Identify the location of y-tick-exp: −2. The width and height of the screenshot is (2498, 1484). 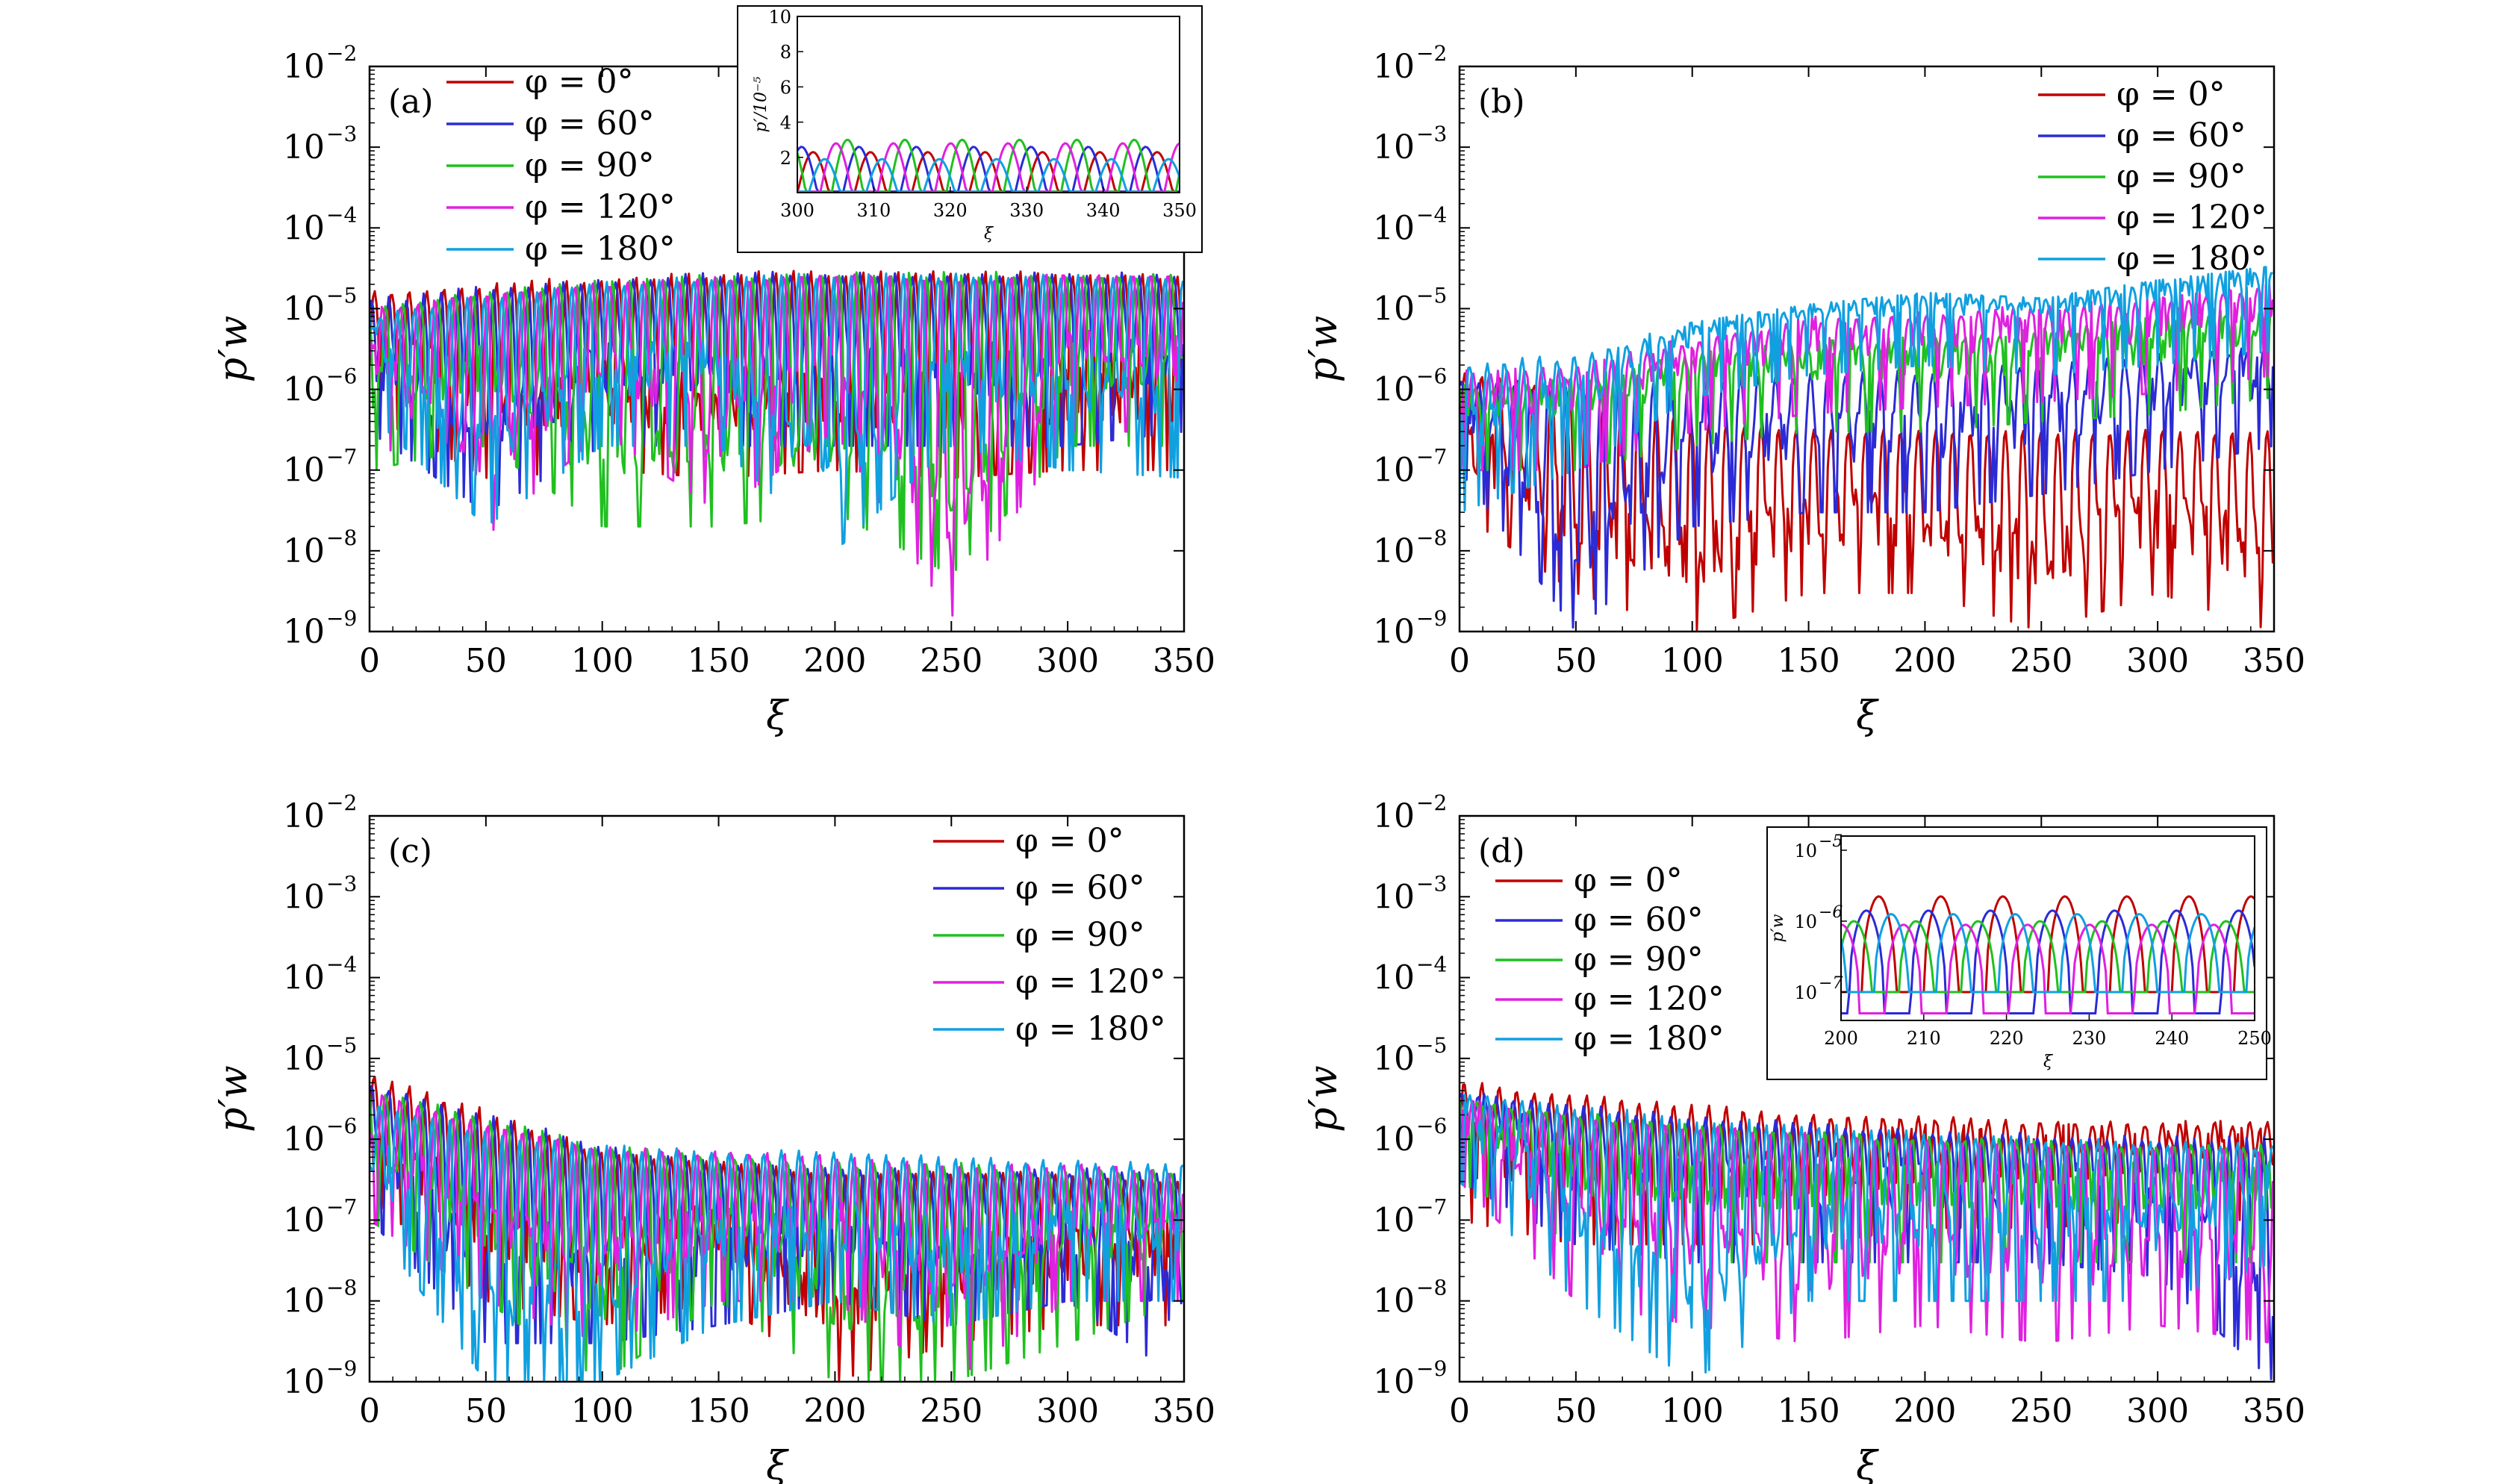
(1431, 53).